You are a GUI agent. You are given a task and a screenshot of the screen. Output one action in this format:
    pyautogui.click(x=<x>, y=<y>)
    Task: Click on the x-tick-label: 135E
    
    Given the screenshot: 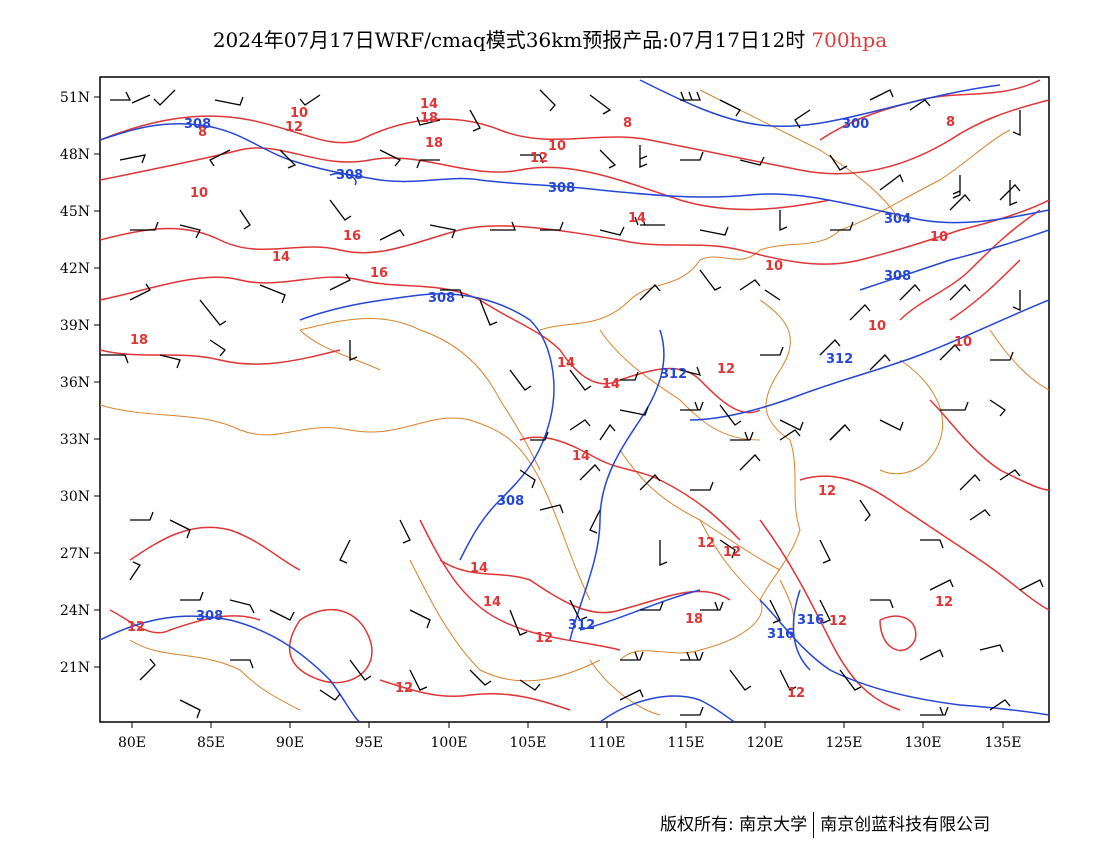 What is the action you would take?
    pyautogui.click(x=1003, y=743)
    